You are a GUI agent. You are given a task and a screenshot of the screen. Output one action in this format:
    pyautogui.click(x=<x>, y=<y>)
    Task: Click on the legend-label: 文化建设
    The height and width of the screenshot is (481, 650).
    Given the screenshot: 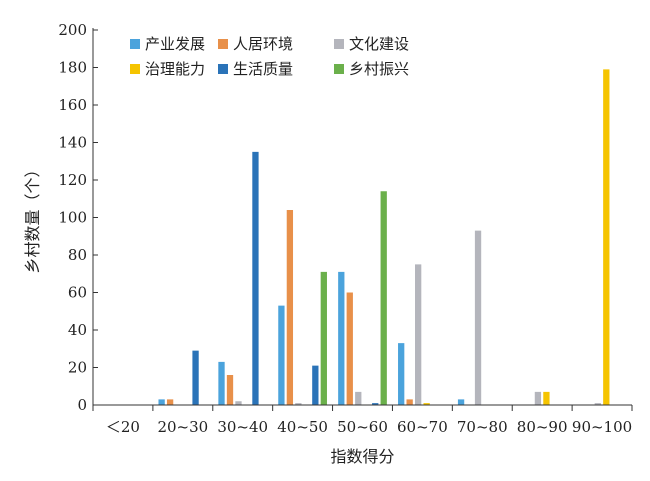 What is the action you would take?
    pyautogui.click(x=379, y=44)
    